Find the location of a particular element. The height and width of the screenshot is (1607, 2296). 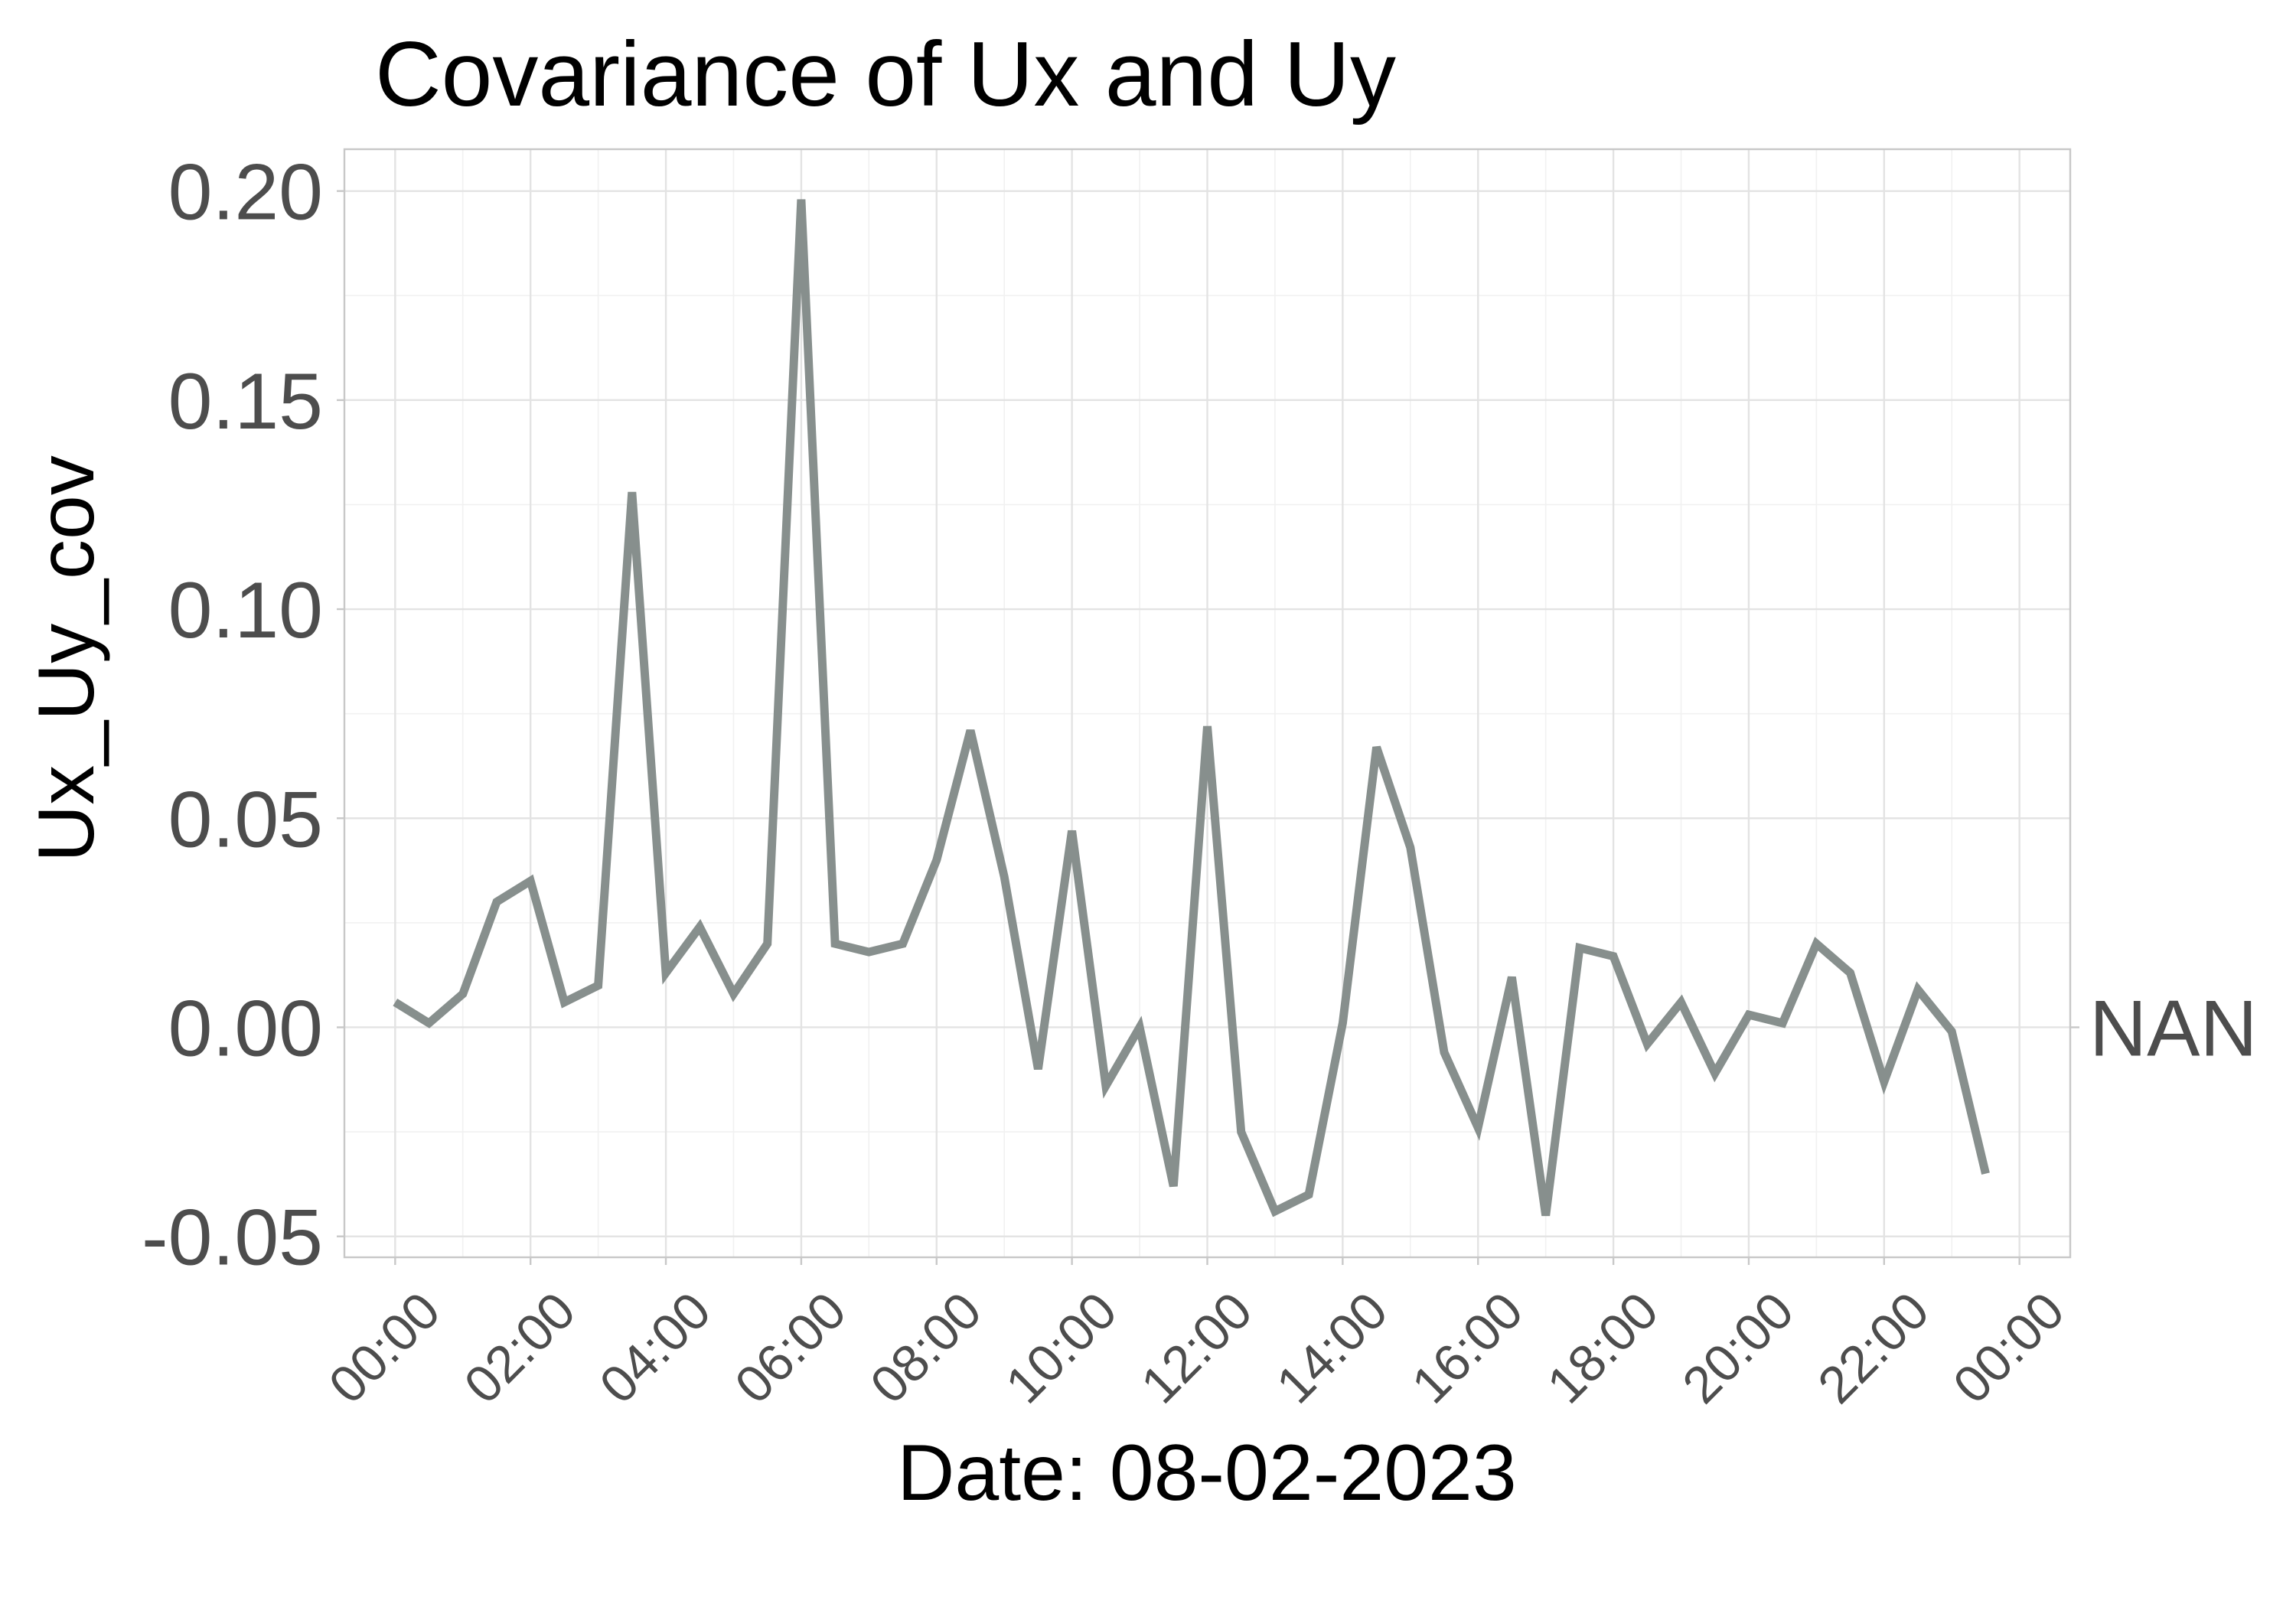

x-tick-label: 04:00 is located at coordinates (655, 1347).